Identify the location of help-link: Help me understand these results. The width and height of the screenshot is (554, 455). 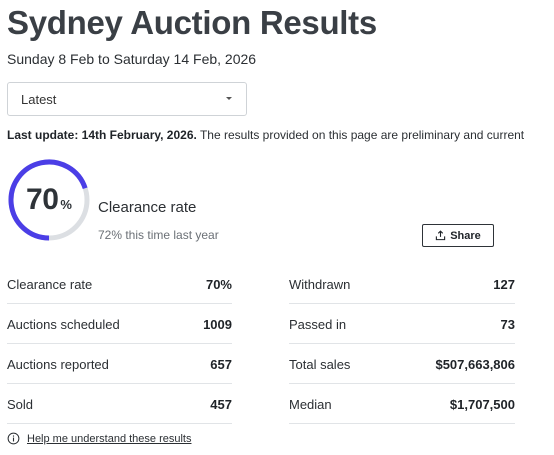
(99, 438).